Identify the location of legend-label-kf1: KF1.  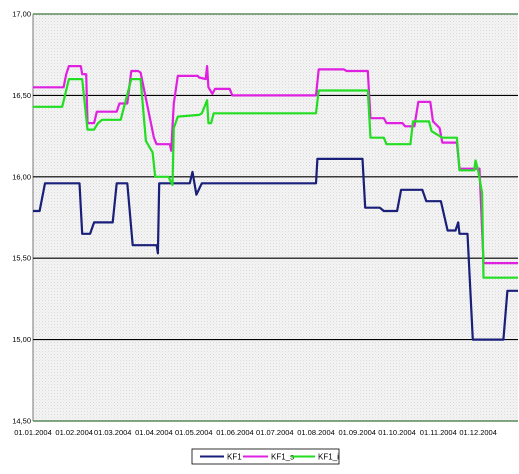
(234, 457).